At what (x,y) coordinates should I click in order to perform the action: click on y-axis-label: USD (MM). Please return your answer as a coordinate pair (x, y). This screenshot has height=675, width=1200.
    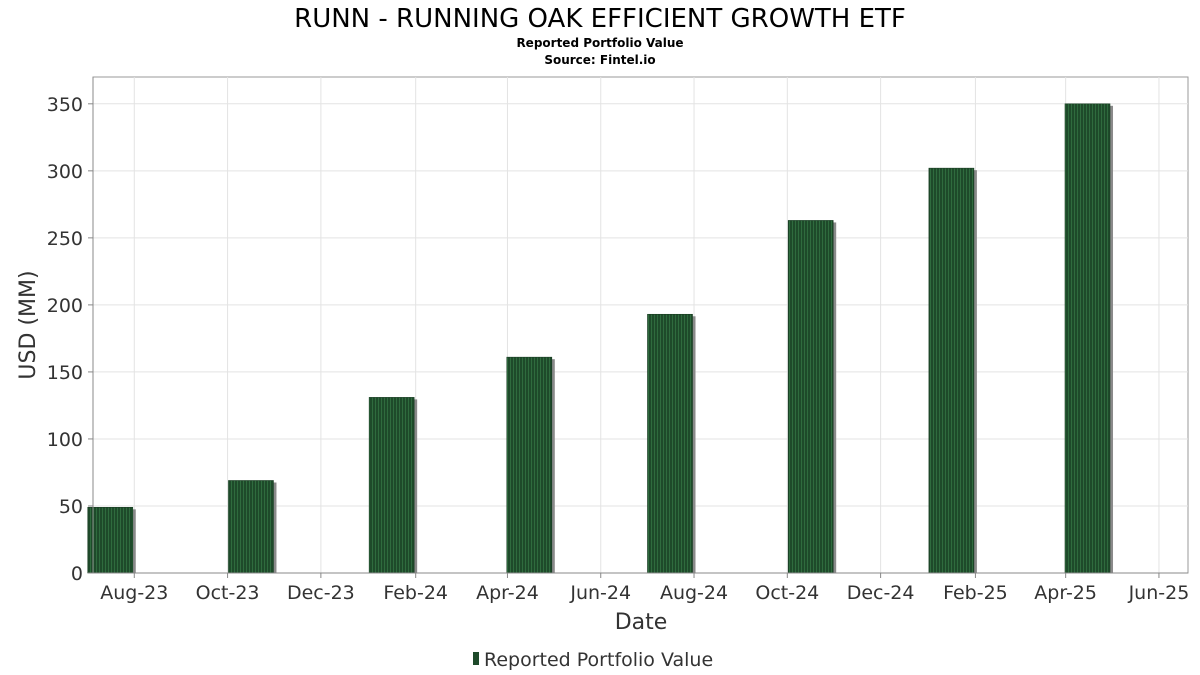
    Looking at the image, I should click on (28, 324).